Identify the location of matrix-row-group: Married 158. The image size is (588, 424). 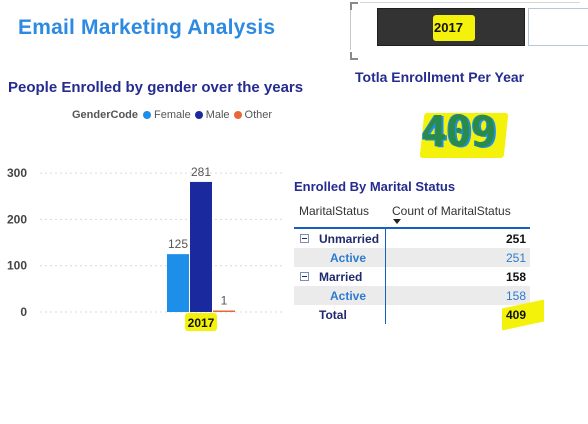
(412, 276).